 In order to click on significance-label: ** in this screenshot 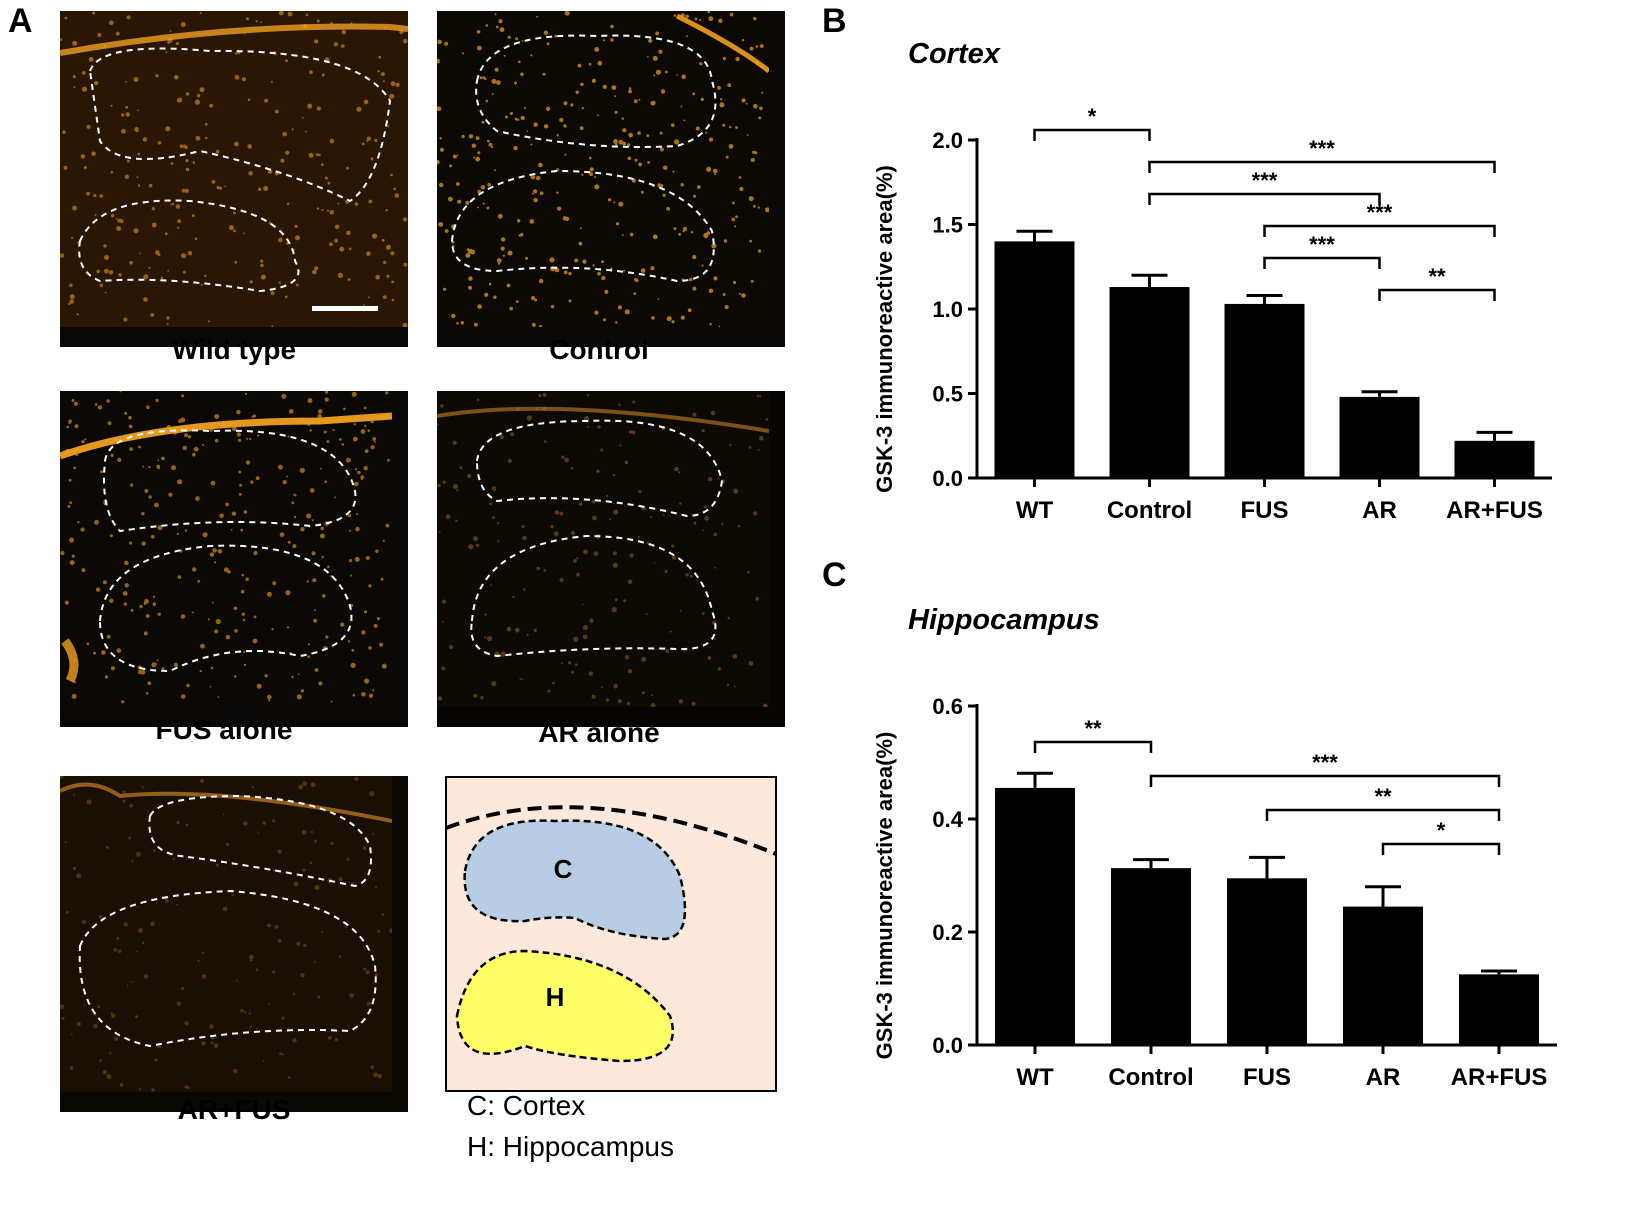, I will do `click(1383, 796)`.